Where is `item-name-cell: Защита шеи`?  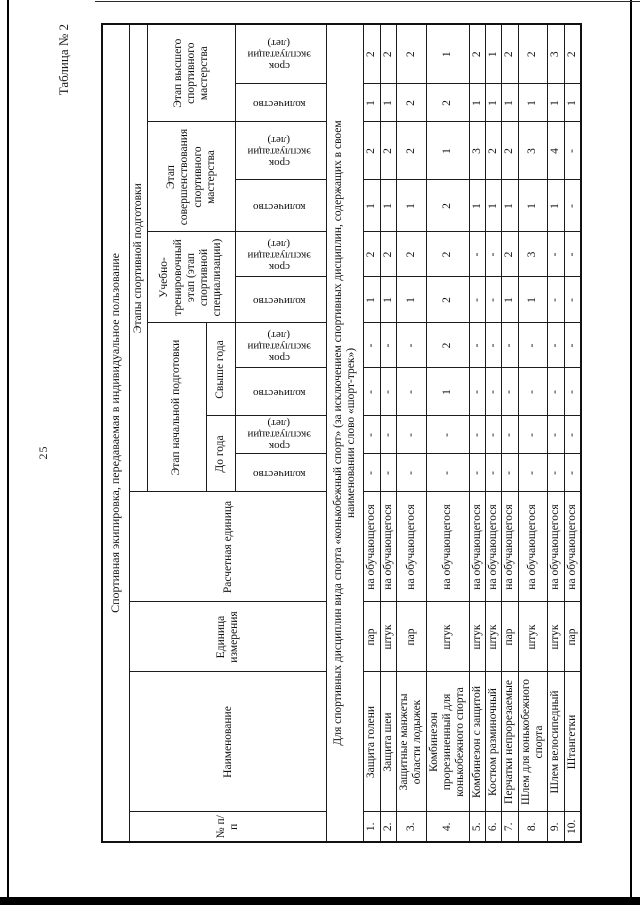 item-name-cell: Защита шеи is located at coordinates (388, 742).